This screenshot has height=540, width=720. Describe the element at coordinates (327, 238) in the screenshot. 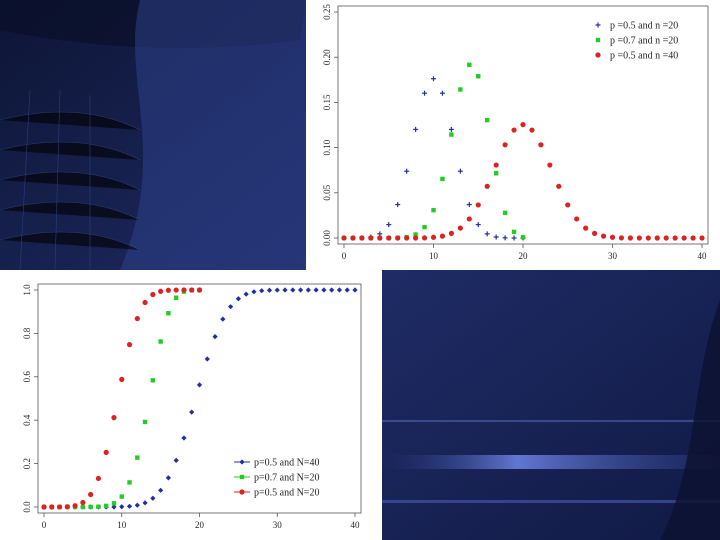

I see `y-tick-label: 0.00` at that location.